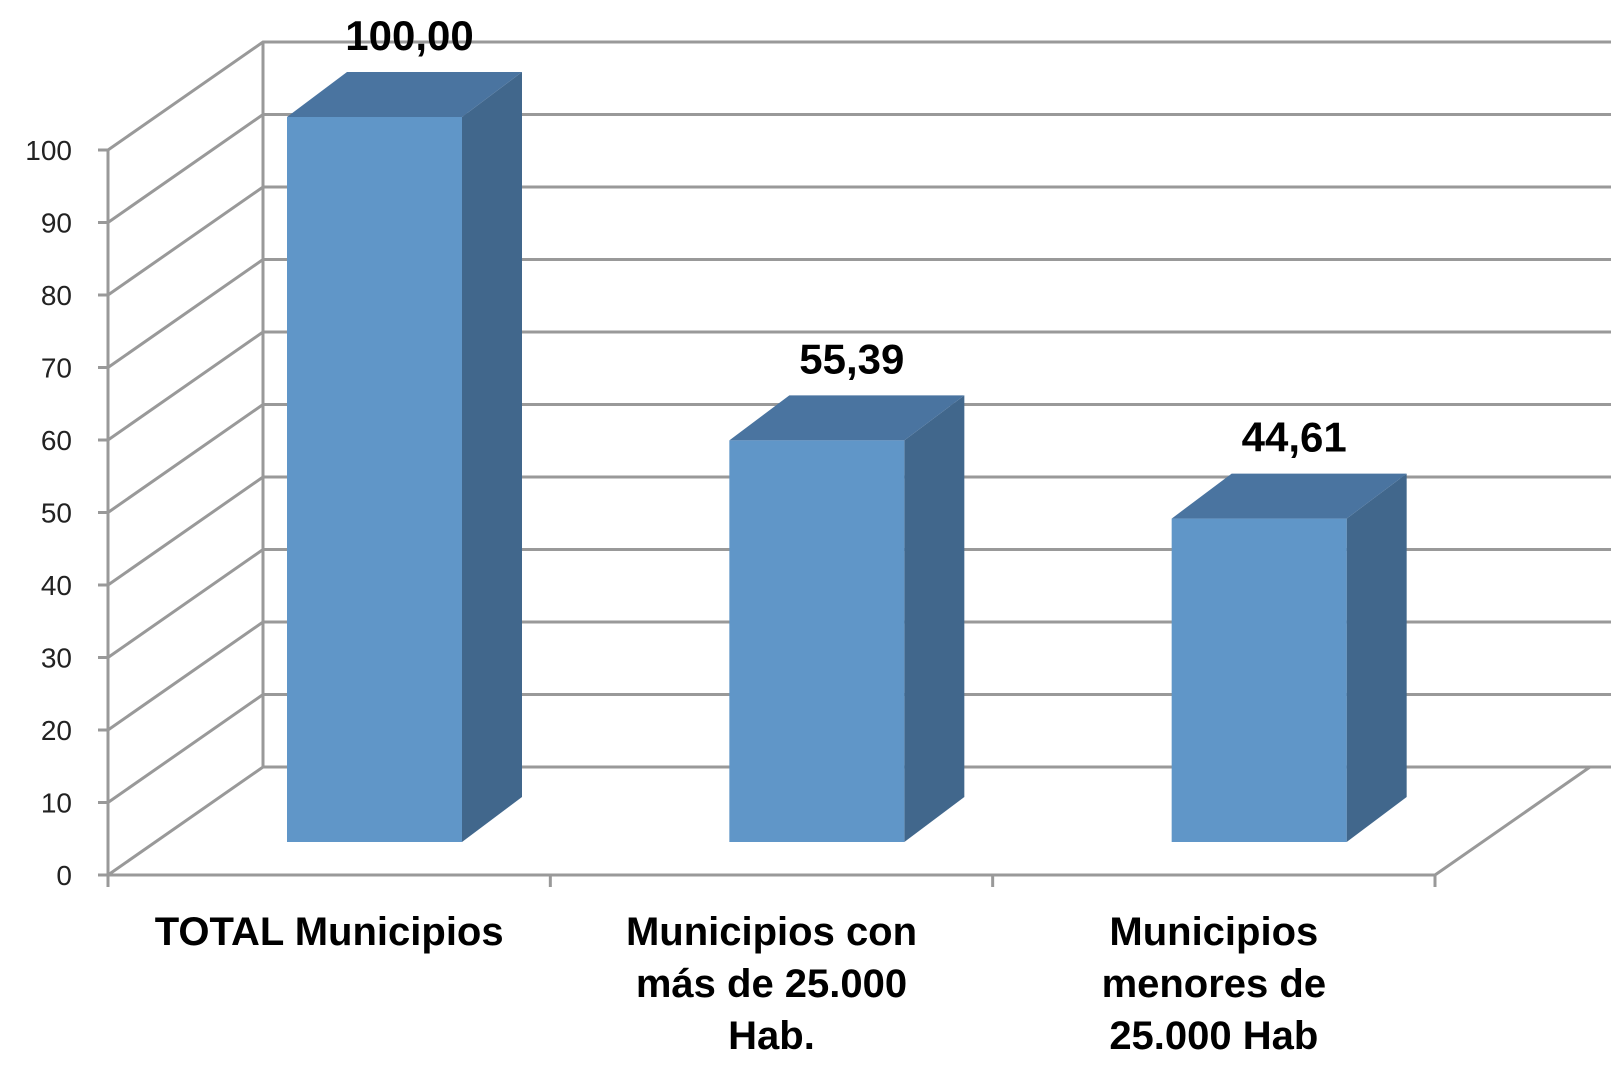 The width and height of the screenshot is (1611, 1080). What do you see at coordinates (56, 513) in the screenshot?
I see `y-tick-label: 50` at bounding box center [56, 513].